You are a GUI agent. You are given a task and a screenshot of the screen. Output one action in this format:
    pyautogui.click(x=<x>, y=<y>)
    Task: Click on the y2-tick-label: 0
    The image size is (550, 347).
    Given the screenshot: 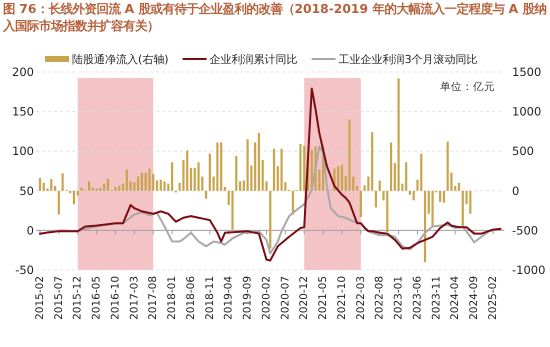 What is the action you would take?
    pyautogui.click(x=516, y=191)
    